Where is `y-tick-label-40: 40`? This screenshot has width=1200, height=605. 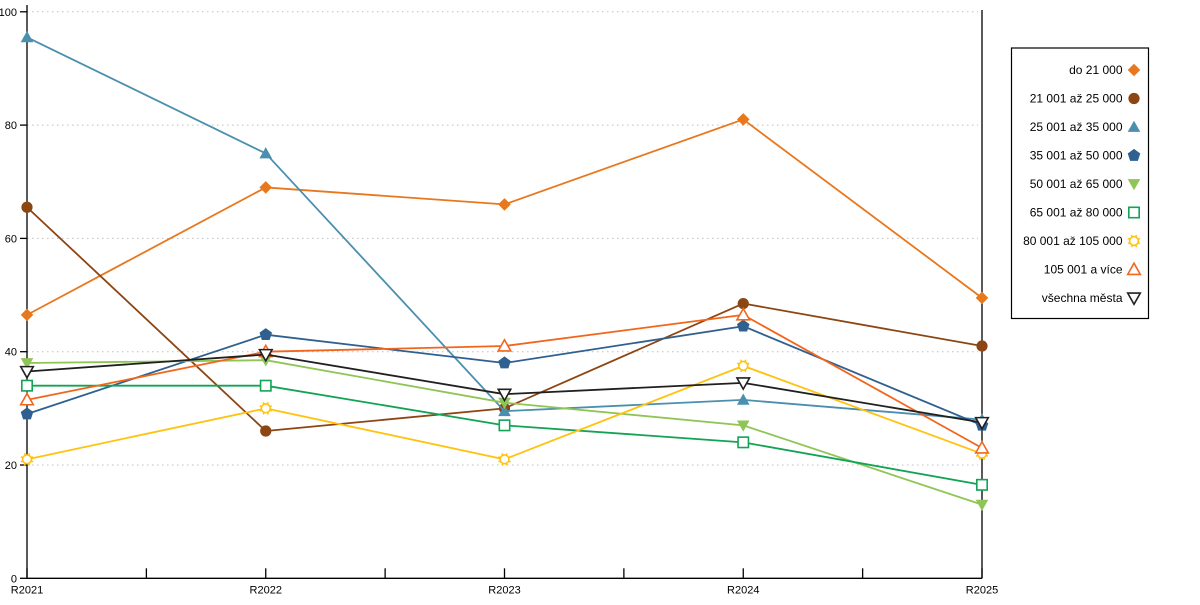 y-tick-label-40: 40 is located at coordinates (11, 353).